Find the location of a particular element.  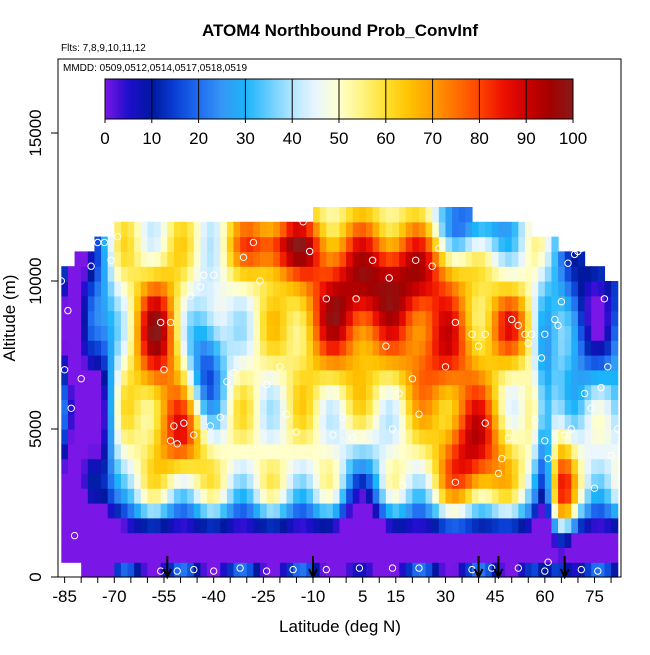

colorbar-tick-label: 20 is located at coordinates (198, 138).